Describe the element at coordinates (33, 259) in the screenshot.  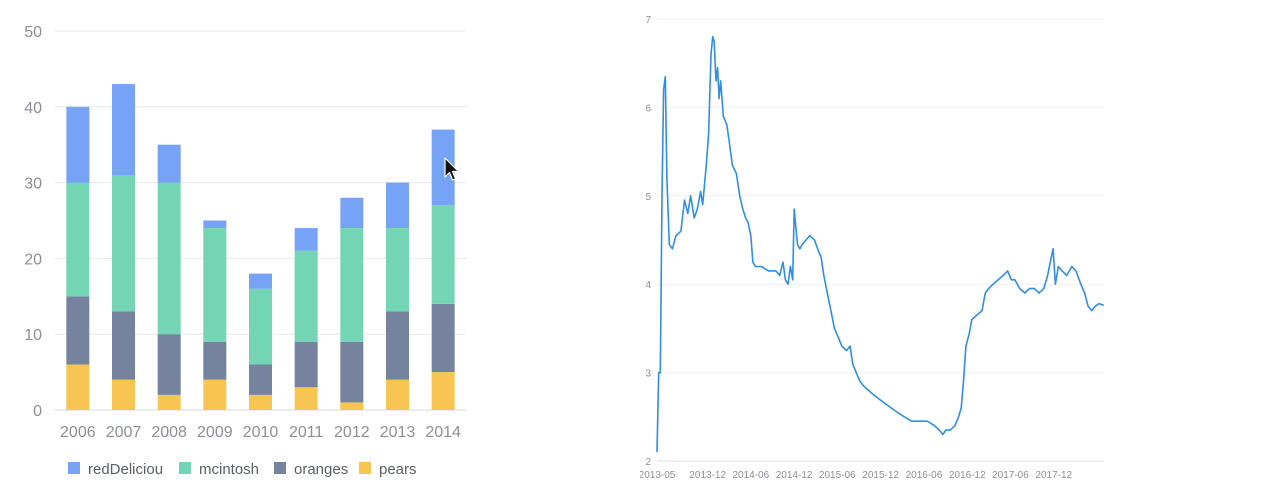
I see `bar-y-tick-label: 20` at that location.